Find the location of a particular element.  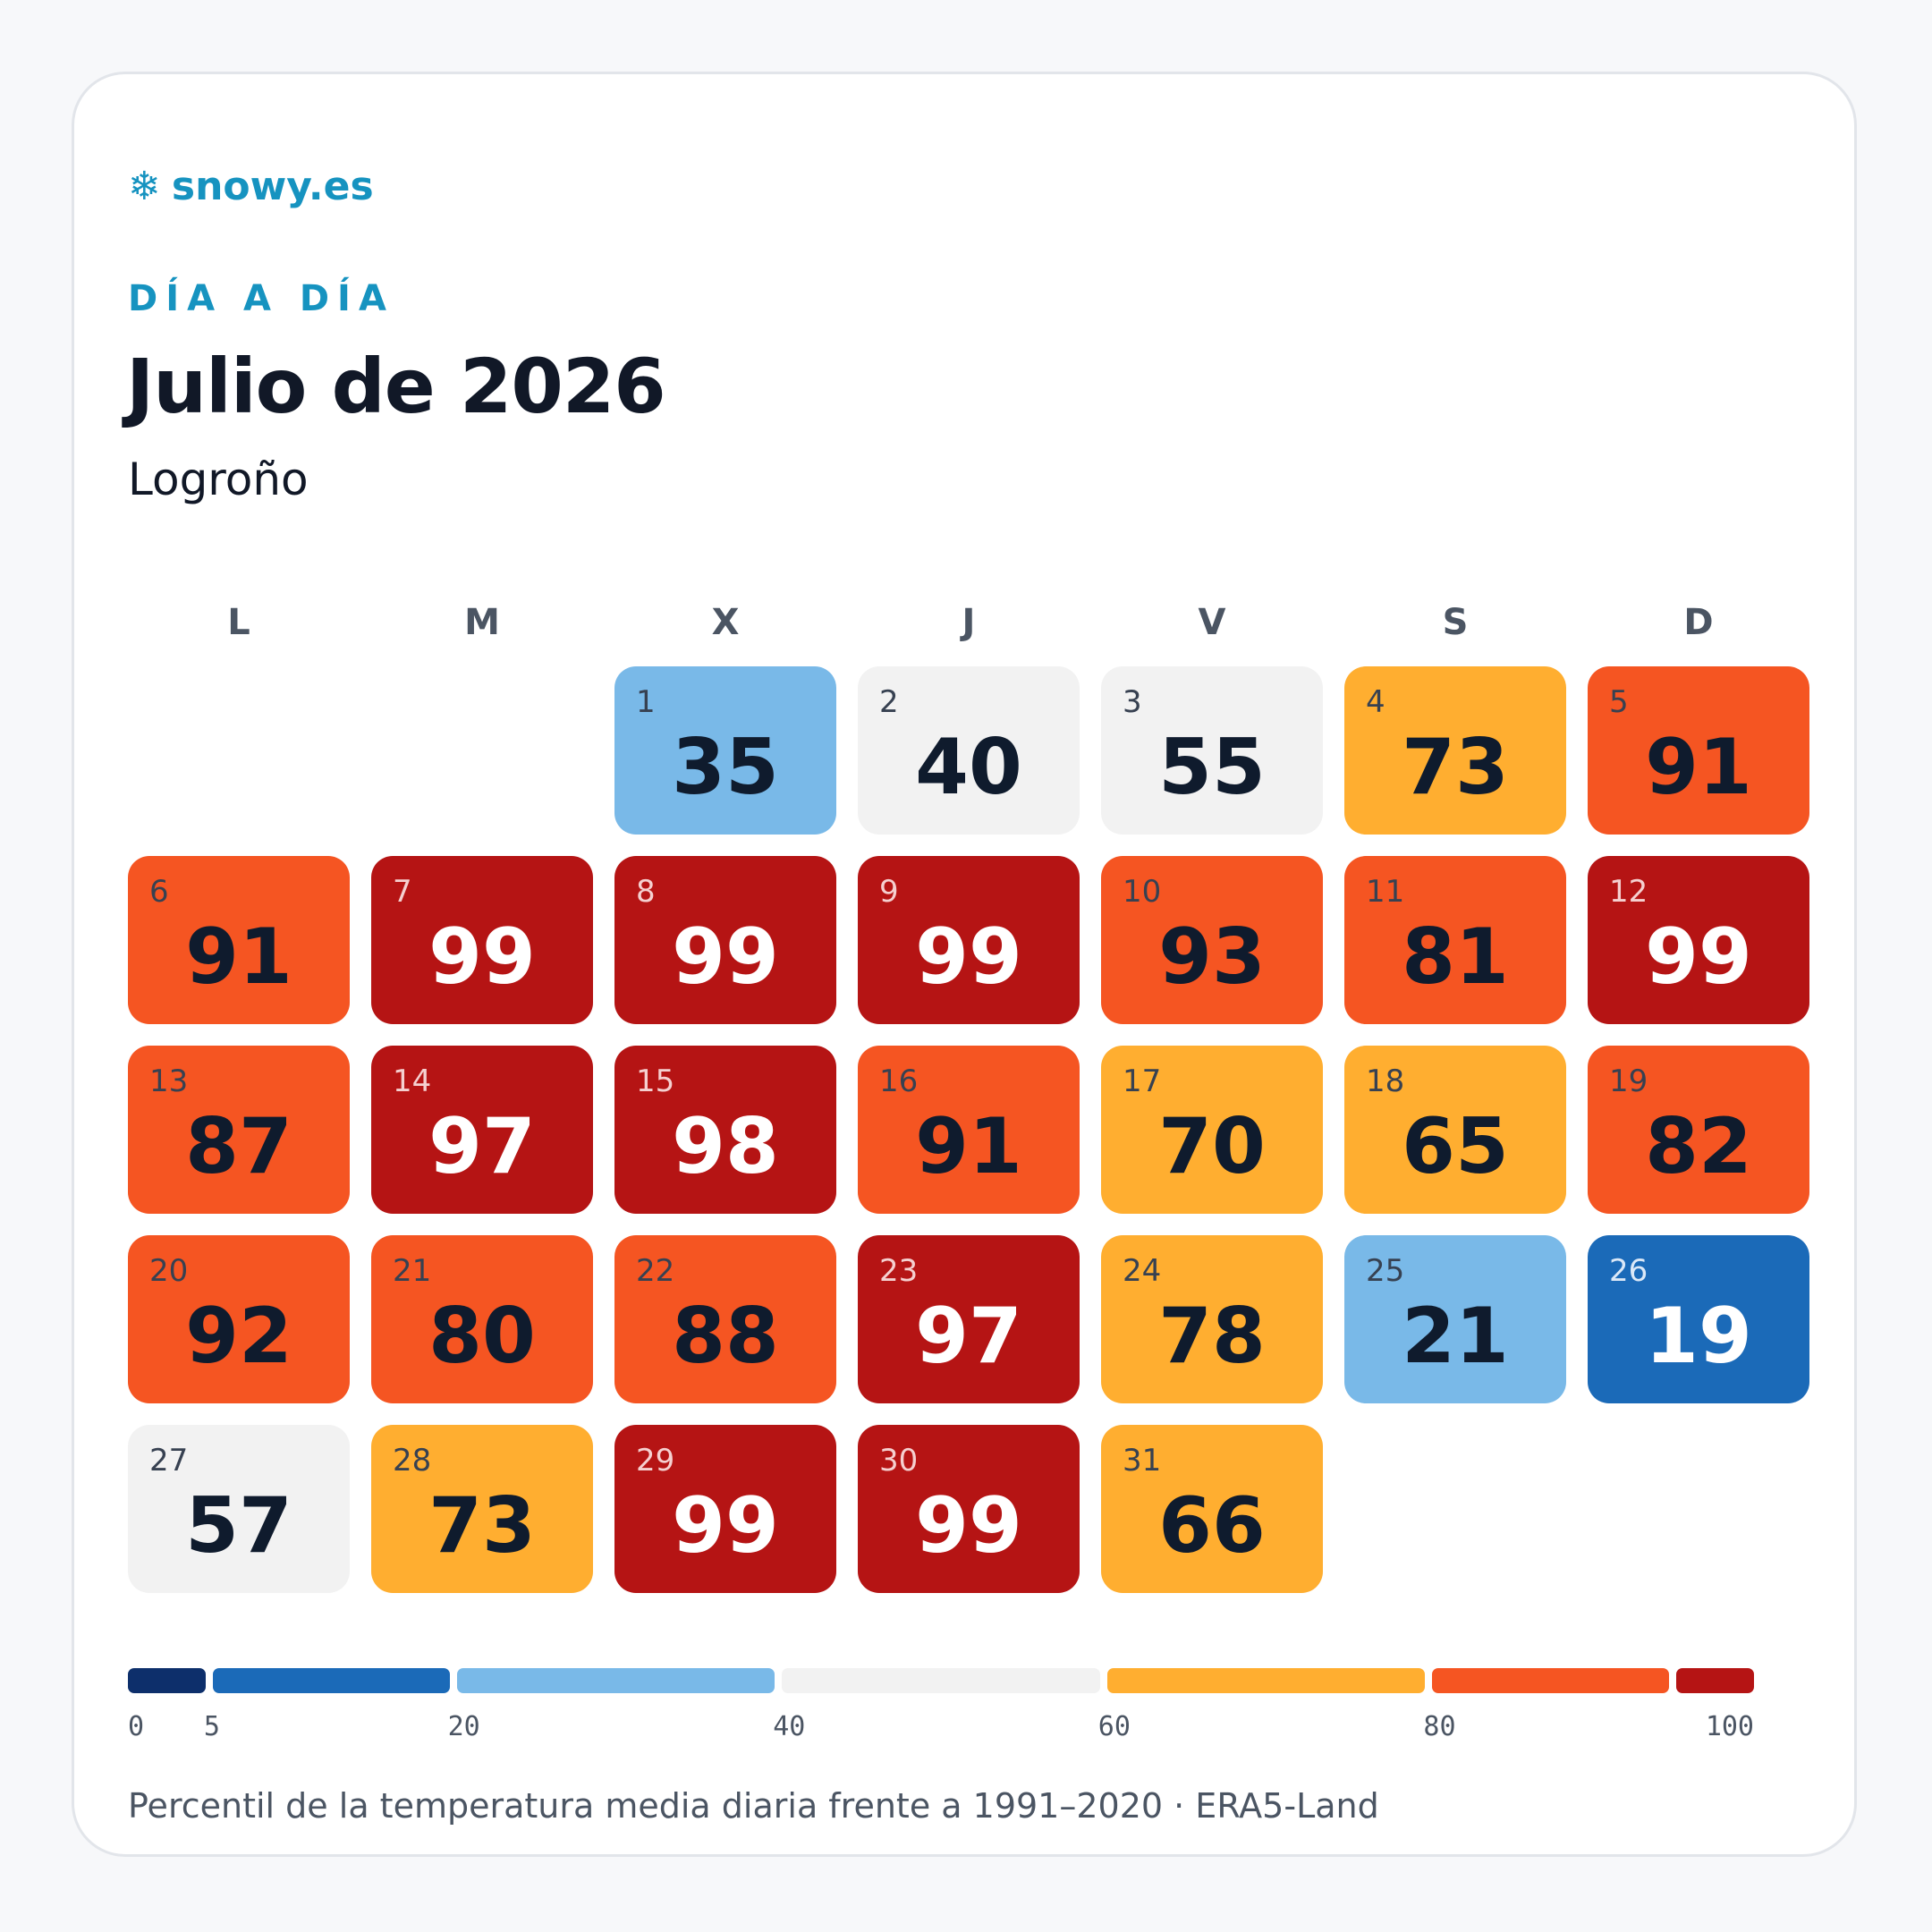

day-number: 17 is located at coordinates (1142, 1081).